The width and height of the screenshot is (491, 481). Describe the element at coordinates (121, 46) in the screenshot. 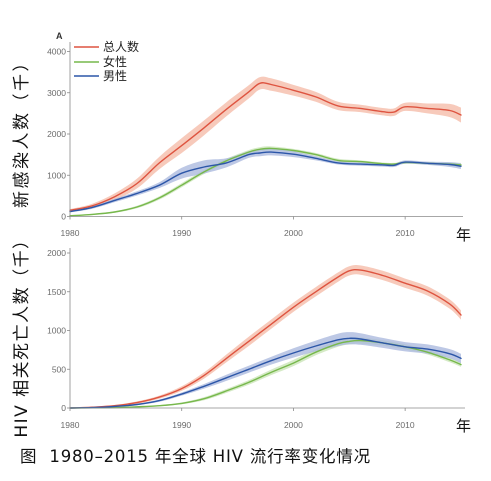

I see `legend-label-total: 总人数` at that location.